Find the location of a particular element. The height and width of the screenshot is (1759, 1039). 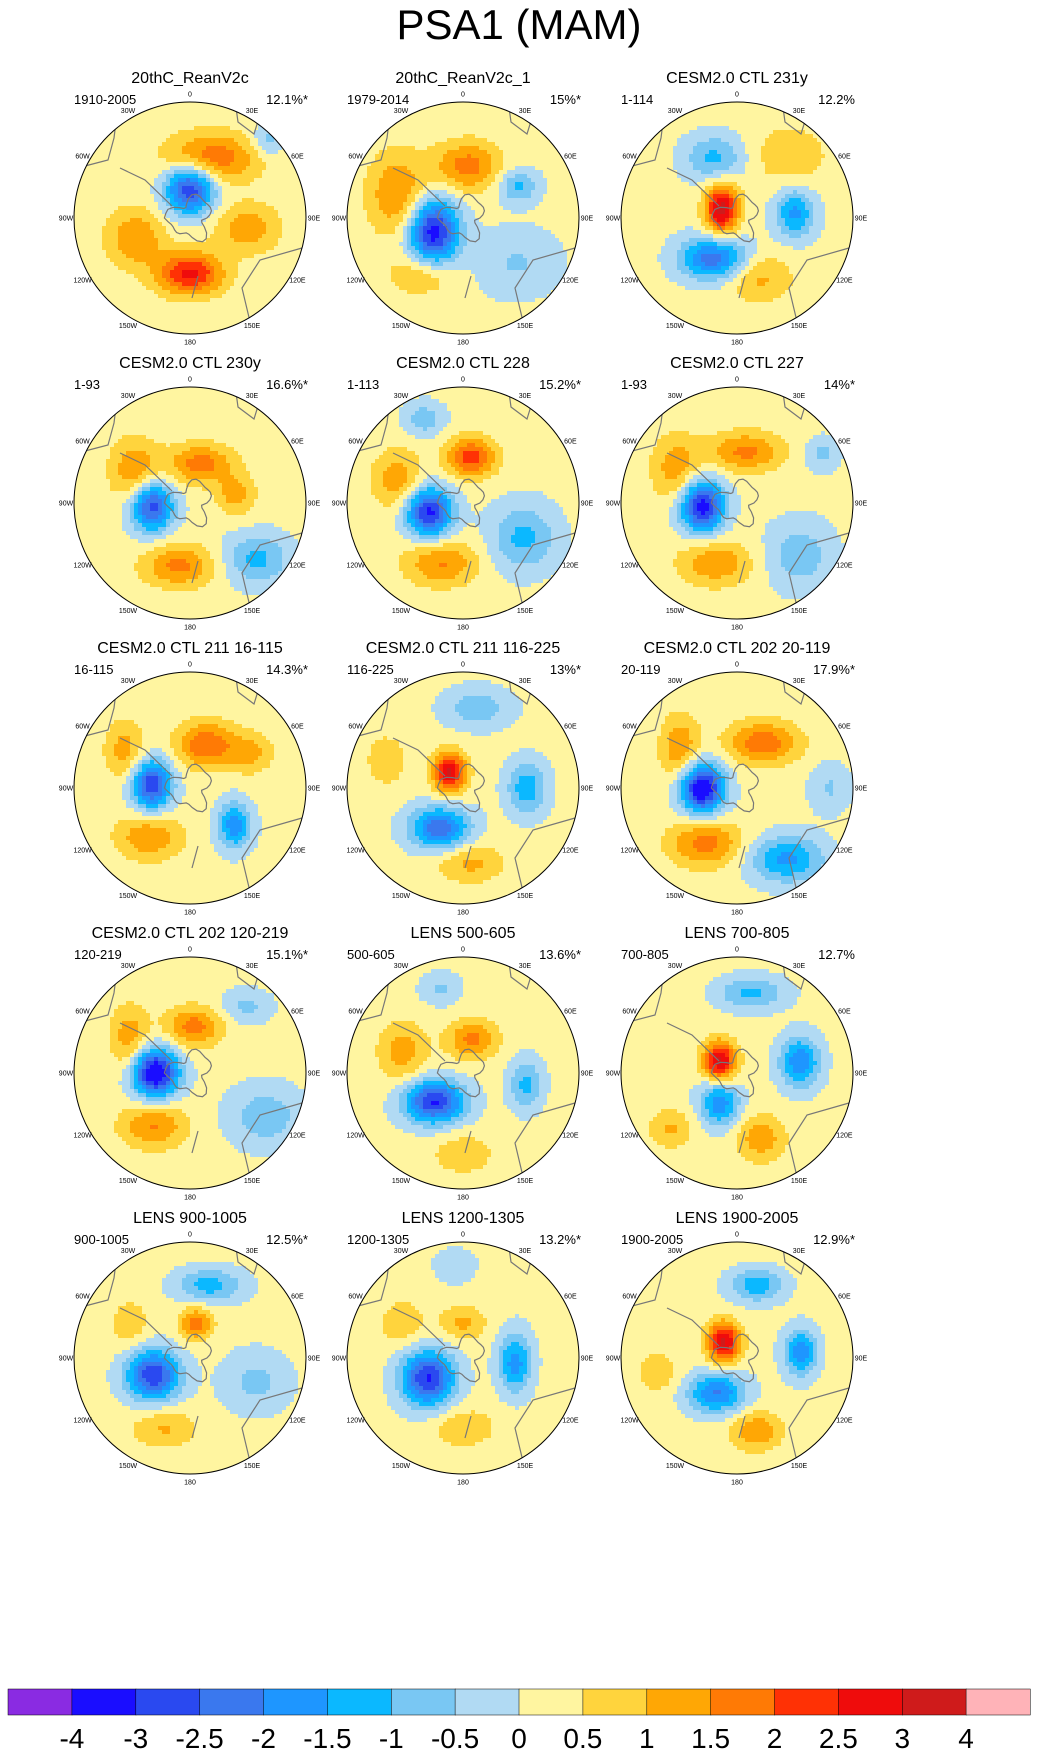

panel-variance: 16.6%* is located at coordinates (287, 384).